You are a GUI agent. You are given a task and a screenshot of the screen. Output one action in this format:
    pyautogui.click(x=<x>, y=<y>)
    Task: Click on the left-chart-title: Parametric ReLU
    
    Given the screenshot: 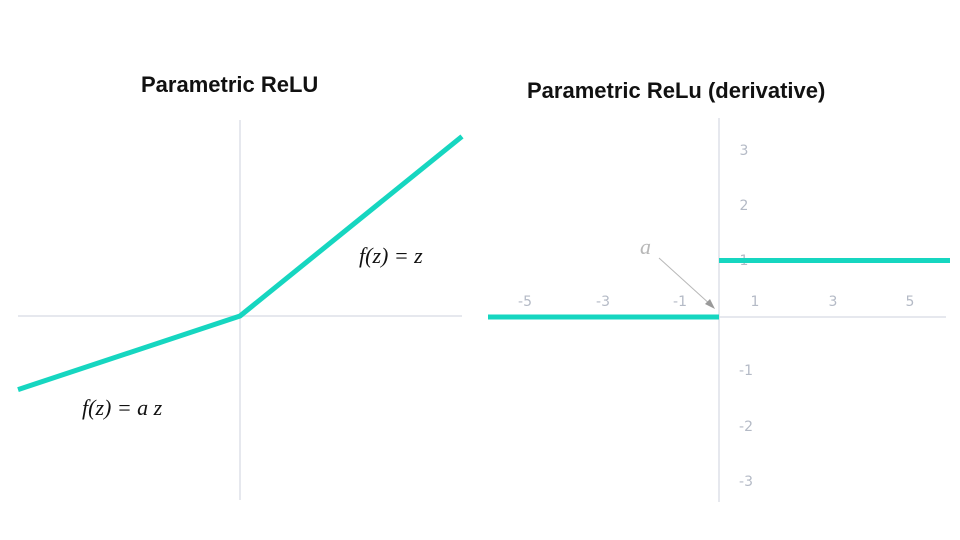 What is the action you would take?
    pyautogui.click(x=230, y=84)
    